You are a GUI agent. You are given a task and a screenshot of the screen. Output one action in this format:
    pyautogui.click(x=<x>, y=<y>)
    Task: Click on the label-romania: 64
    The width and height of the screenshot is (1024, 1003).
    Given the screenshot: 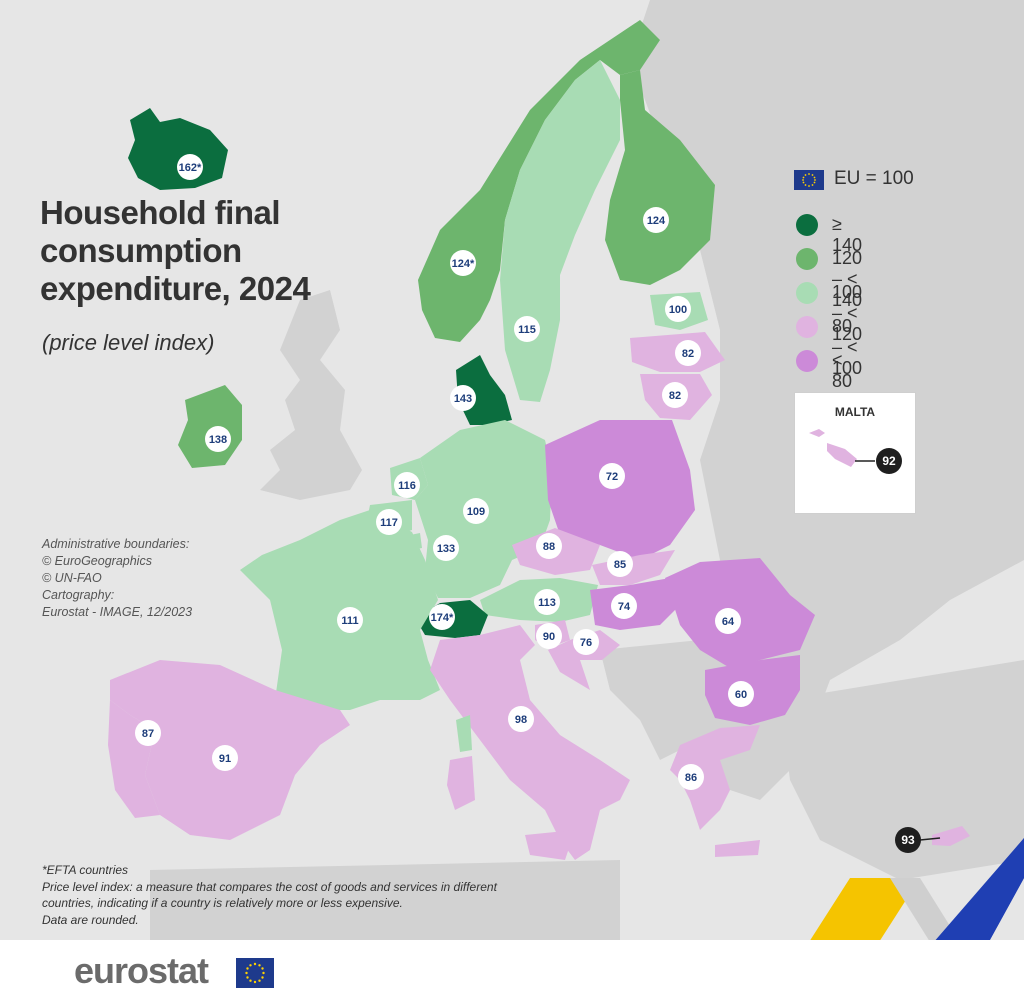 What is the action you would take?
    pyautogui.click(x=728, y=622)
    